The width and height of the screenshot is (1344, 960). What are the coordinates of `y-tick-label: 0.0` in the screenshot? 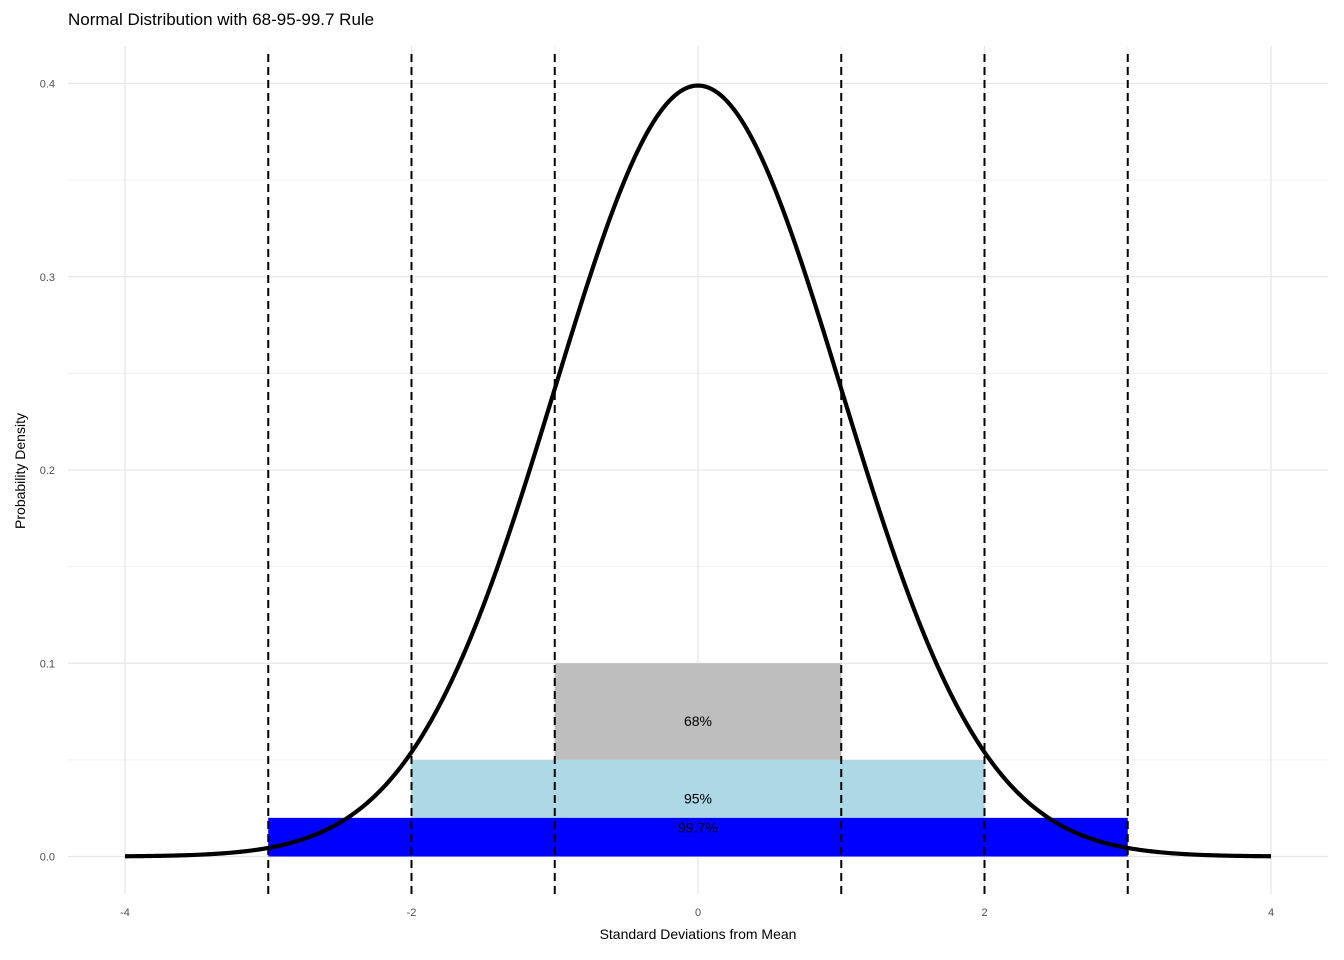 It's located at (47, 858).